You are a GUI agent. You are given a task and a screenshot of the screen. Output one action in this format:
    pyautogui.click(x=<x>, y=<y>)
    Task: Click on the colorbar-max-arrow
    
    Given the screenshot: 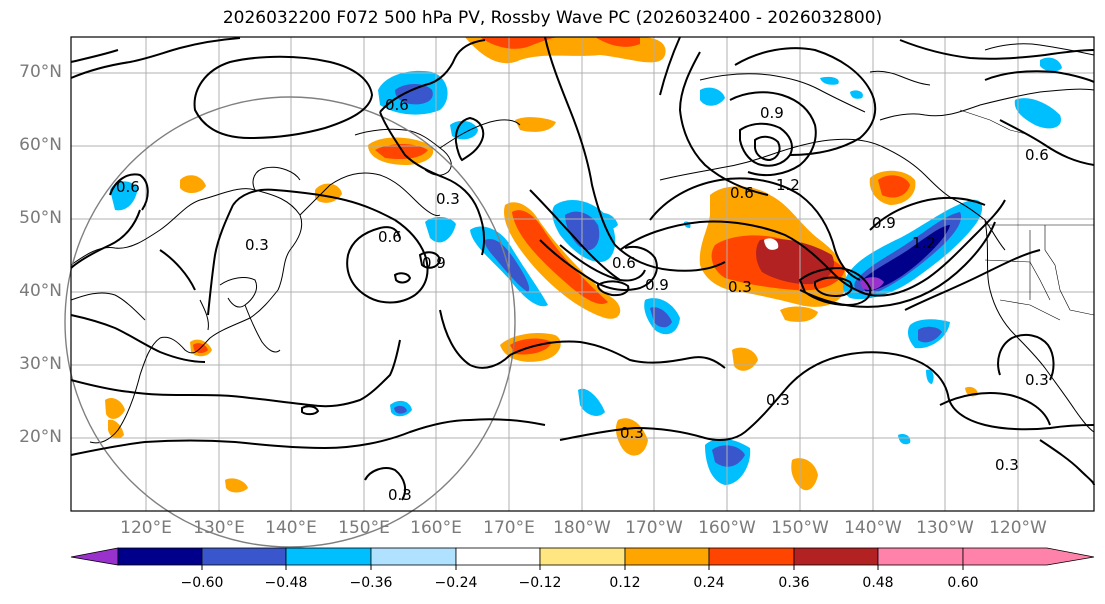 What is the action you would take?
    pyautogui.click(x=1028, y=556)
    